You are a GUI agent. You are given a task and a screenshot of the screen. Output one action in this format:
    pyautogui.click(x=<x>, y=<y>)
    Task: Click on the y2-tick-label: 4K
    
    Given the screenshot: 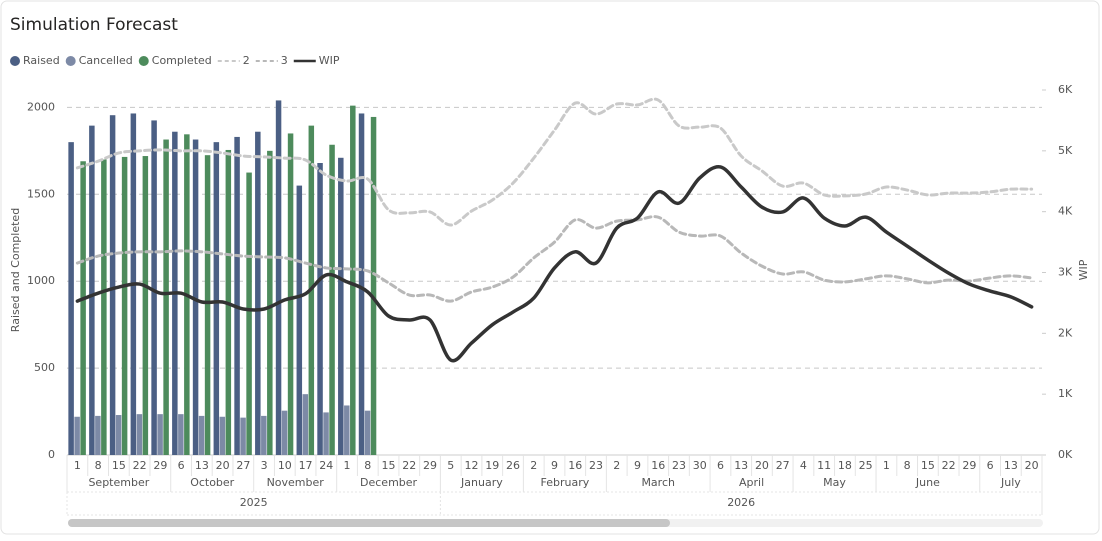 What is the action you would take?
    pyautogui.click(x=1065, y=211)
    